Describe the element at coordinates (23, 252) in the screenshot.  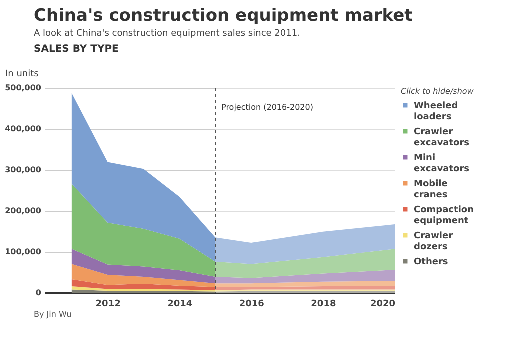
I see `y-tick-label: 100,000` at that location.